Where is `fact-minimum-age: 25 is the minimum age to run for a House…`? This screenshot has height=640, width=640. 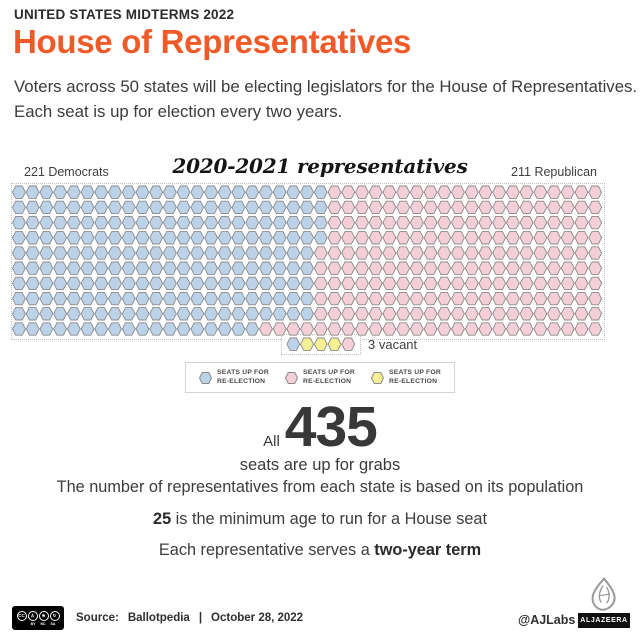
fact-minimum-age: 25 is the minimum age to run for a House… is located at coordinates (320, 519).